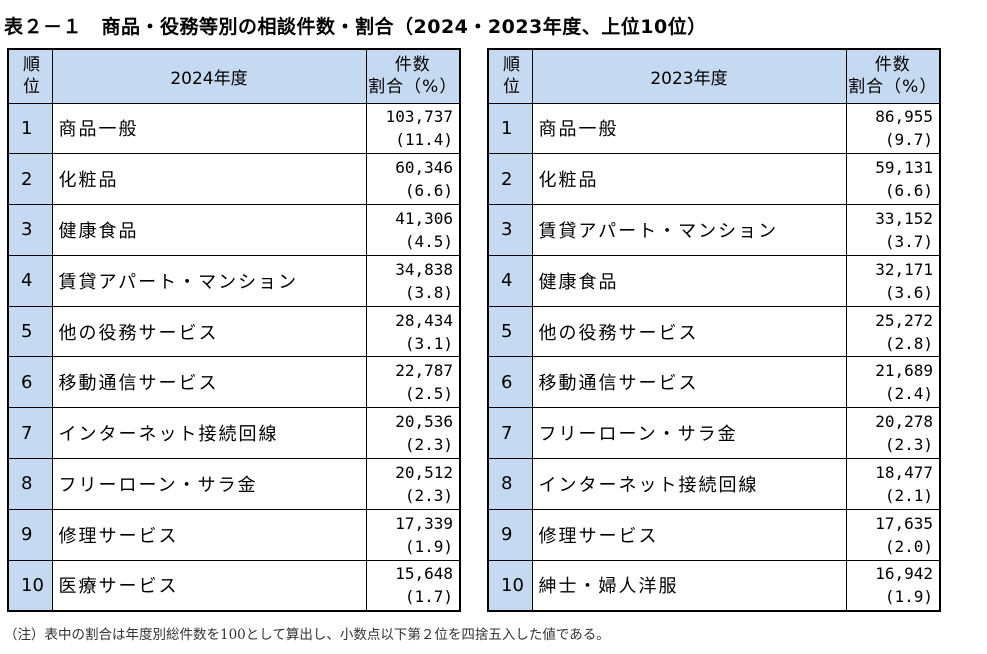 The image size is (987, 654). What do you see at coordinates (689, 76) in the screenshot?
I see `year-header: 2023年度` at bounding box center [689, 76].